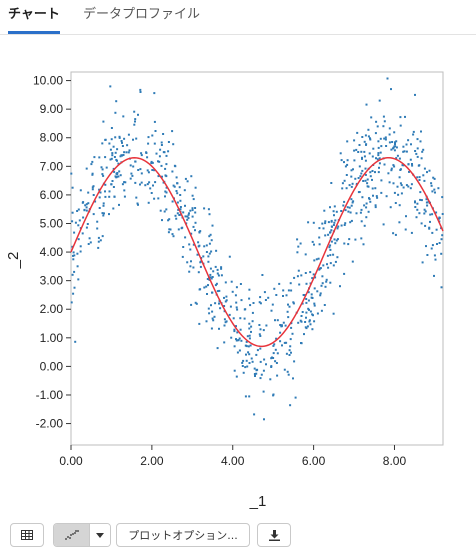 The image size is (476, 557). I want to click on chart-type-dropdown, so click(99, 535).